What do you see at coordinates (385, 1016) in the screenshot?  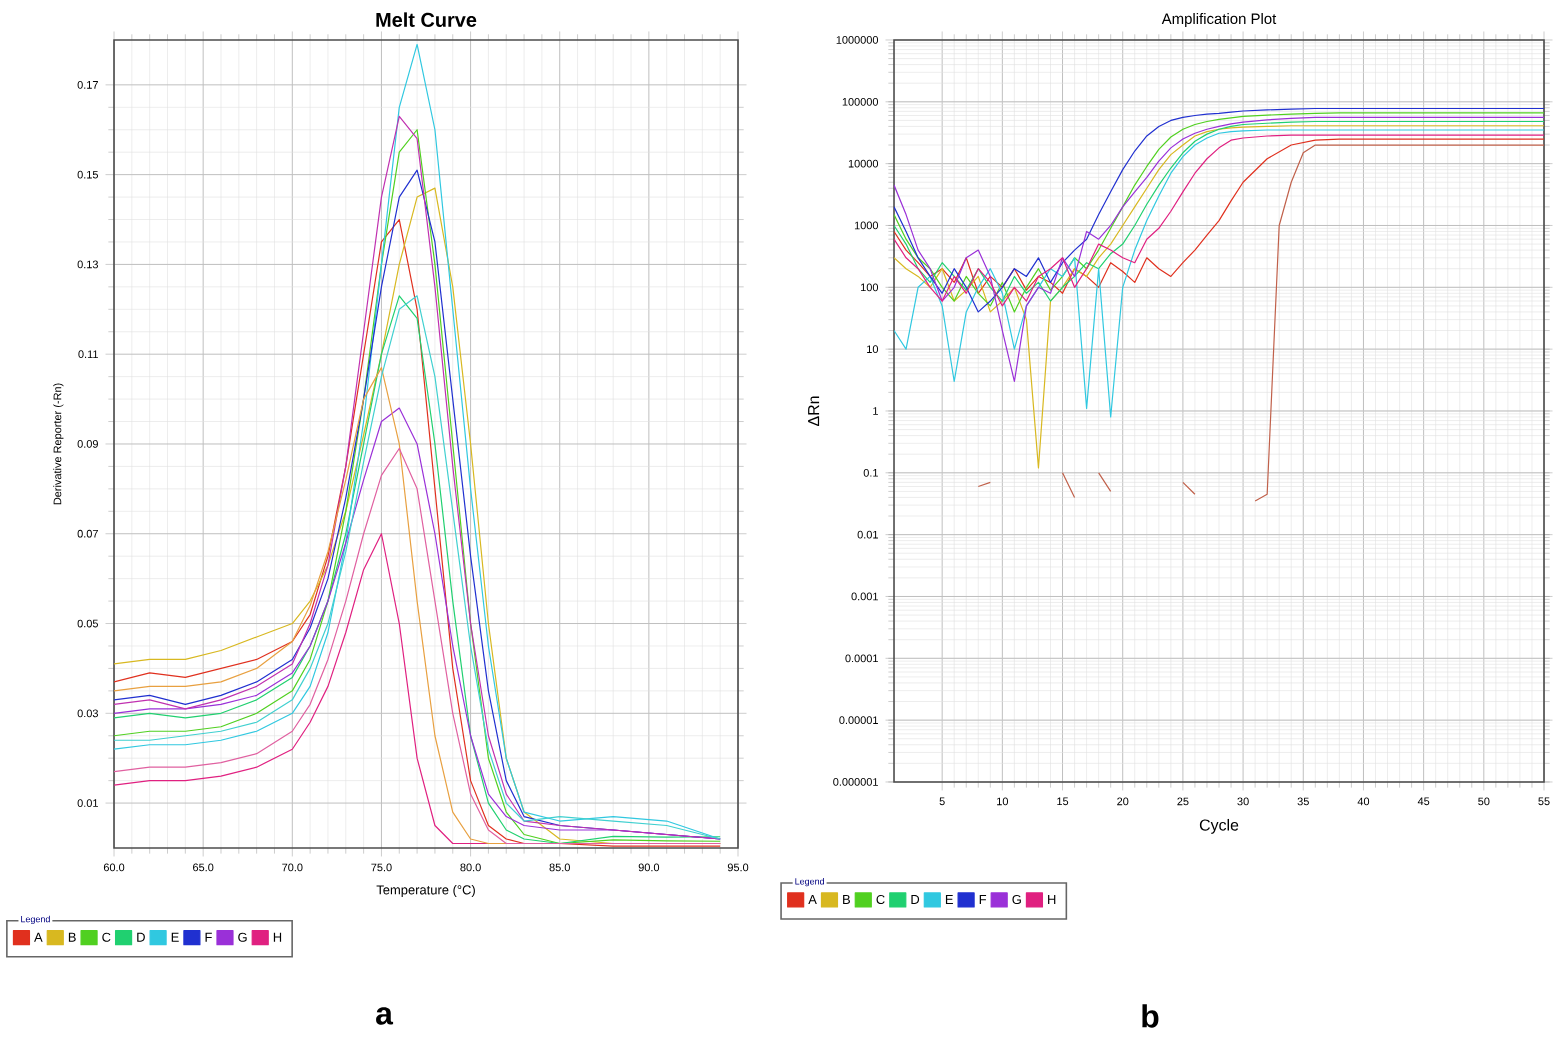 I see `text: a` at bounding box center [385, 1016].